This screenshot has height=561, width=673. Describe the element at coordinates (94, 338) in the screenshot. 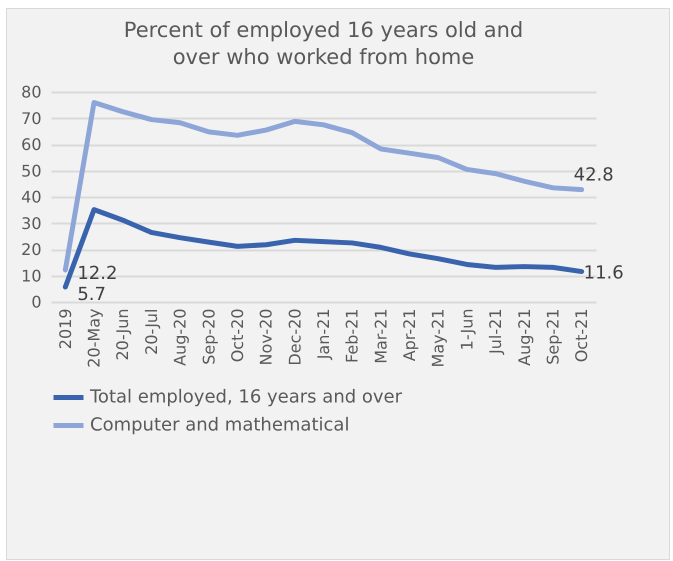

I see `x-tick-label: 20-May` at that location.